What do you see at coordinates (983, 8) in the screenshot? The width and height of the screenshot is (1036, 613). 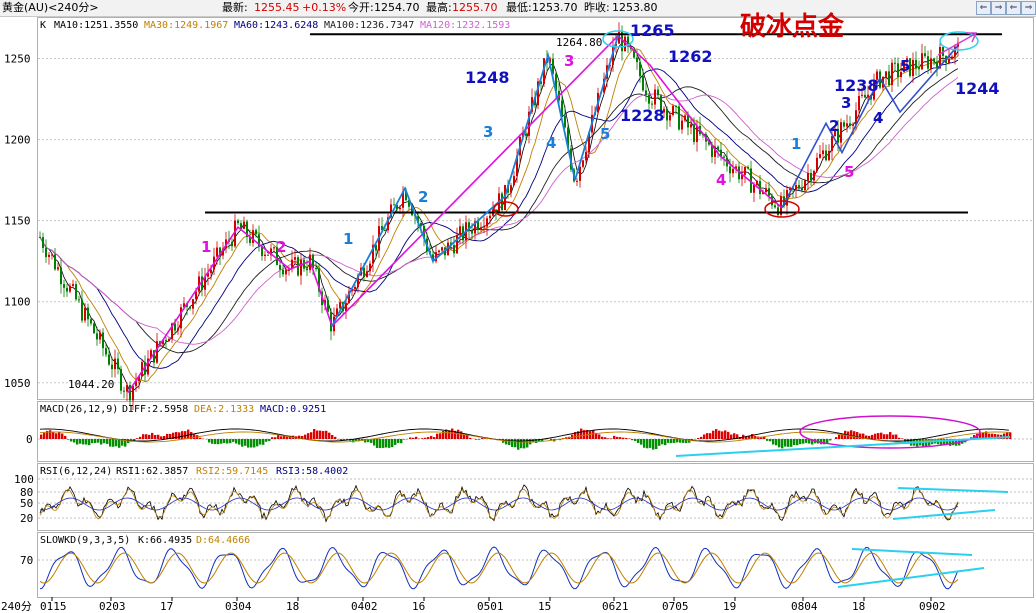 I see `nav-left-button: ⇐` at bounding box center [983, 8].